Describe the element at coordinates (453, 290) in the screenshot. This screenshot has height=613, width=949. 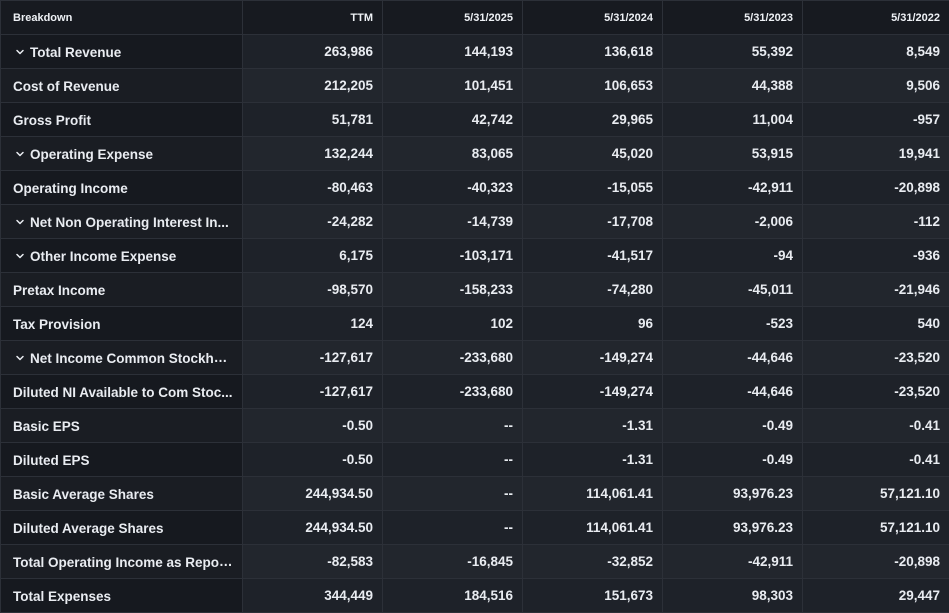
I see `value-cell: -158,233` at that location.